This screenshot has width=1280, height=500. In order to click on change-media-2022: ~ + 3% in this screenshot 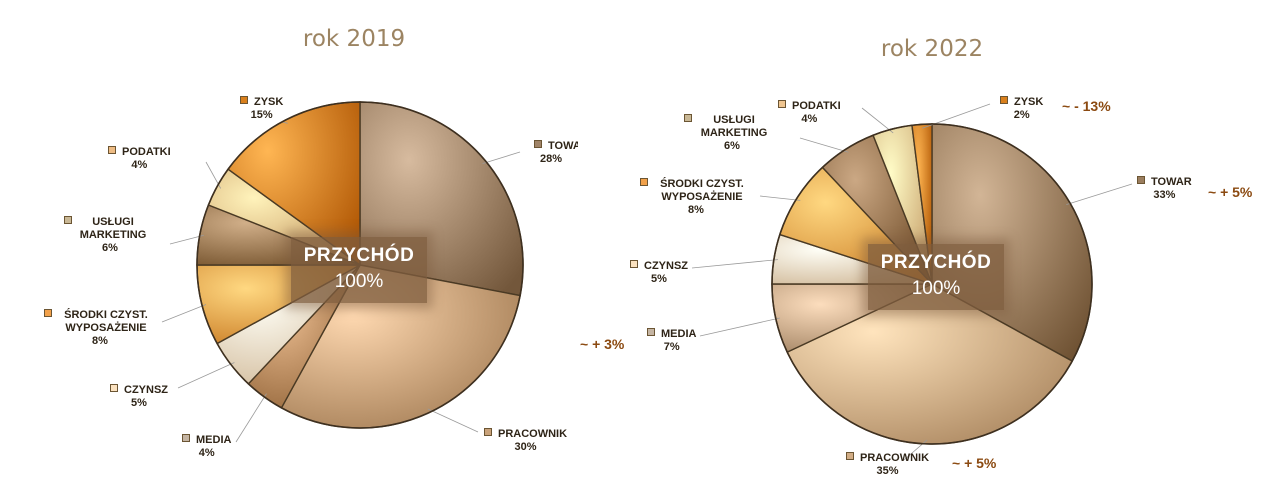, I will do `click(602, 344)`.